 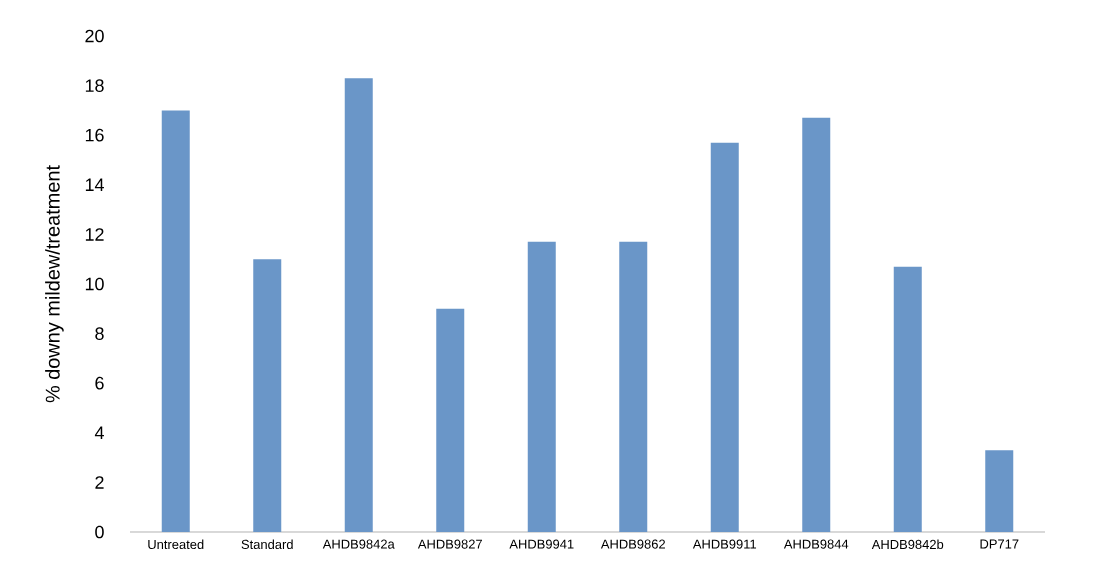 What do you see at coordinates (94, 85) in the screenshot?
I see `y-tick-label: 18` at bounding box center [94, 85].